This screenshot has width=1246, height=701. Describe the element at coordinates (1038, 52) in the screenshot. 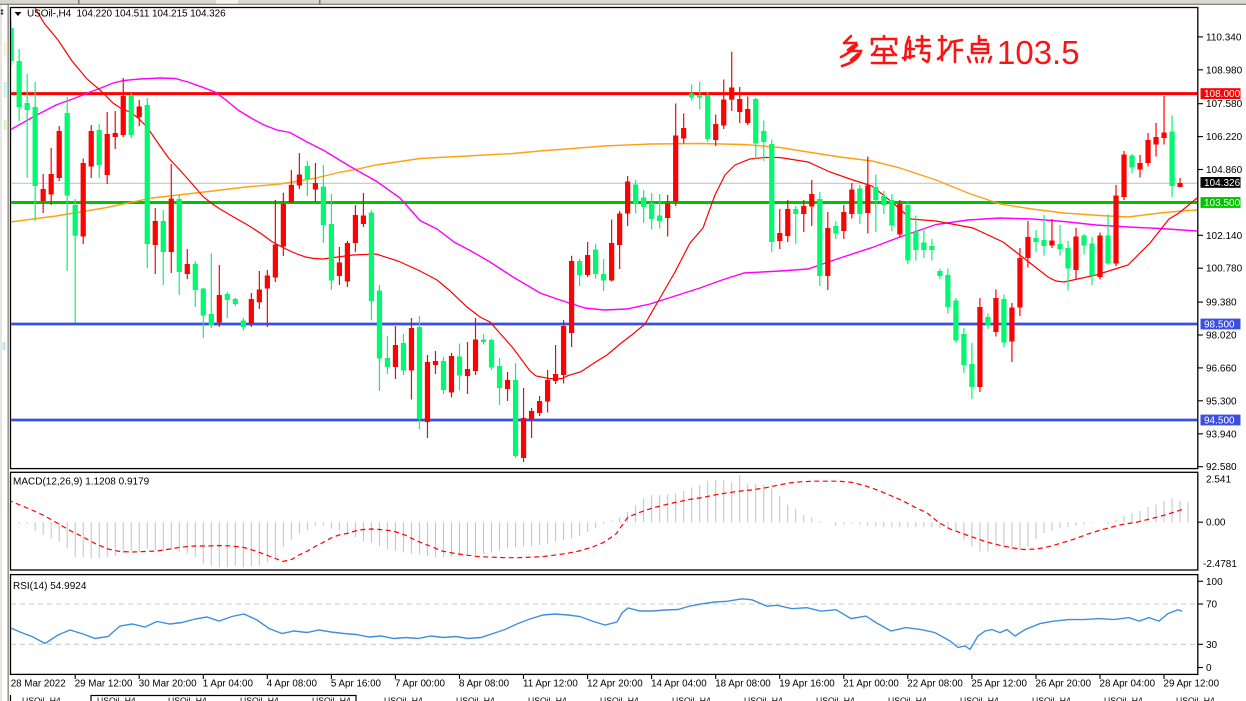

I see `svg-text: 103.5` at that location.